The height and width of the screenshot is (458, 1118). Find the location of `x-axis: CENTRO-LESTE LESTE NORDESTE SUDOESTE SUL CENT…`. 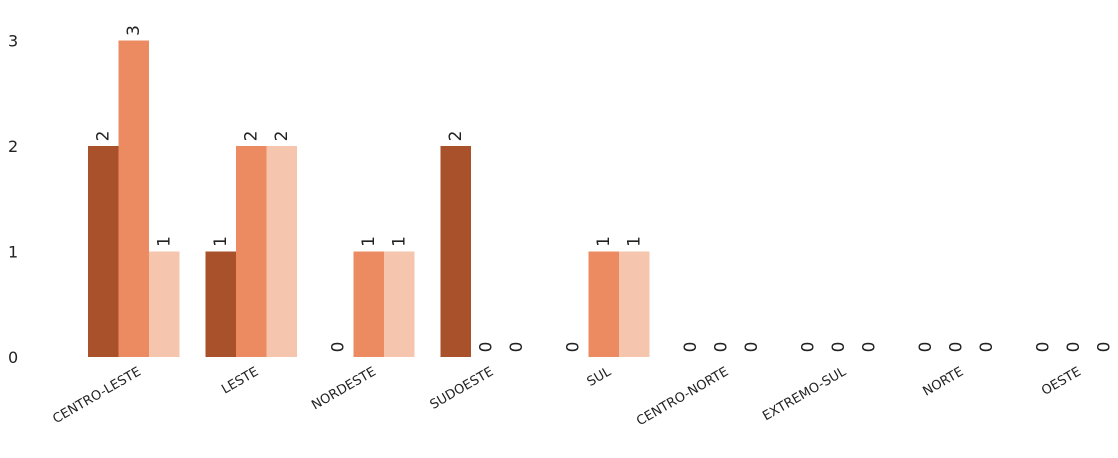

x-axis: CENTRO-LESTE LESTE NORDESTE SUDOESTE SUL CENT… is located at coordinates (566, 396).